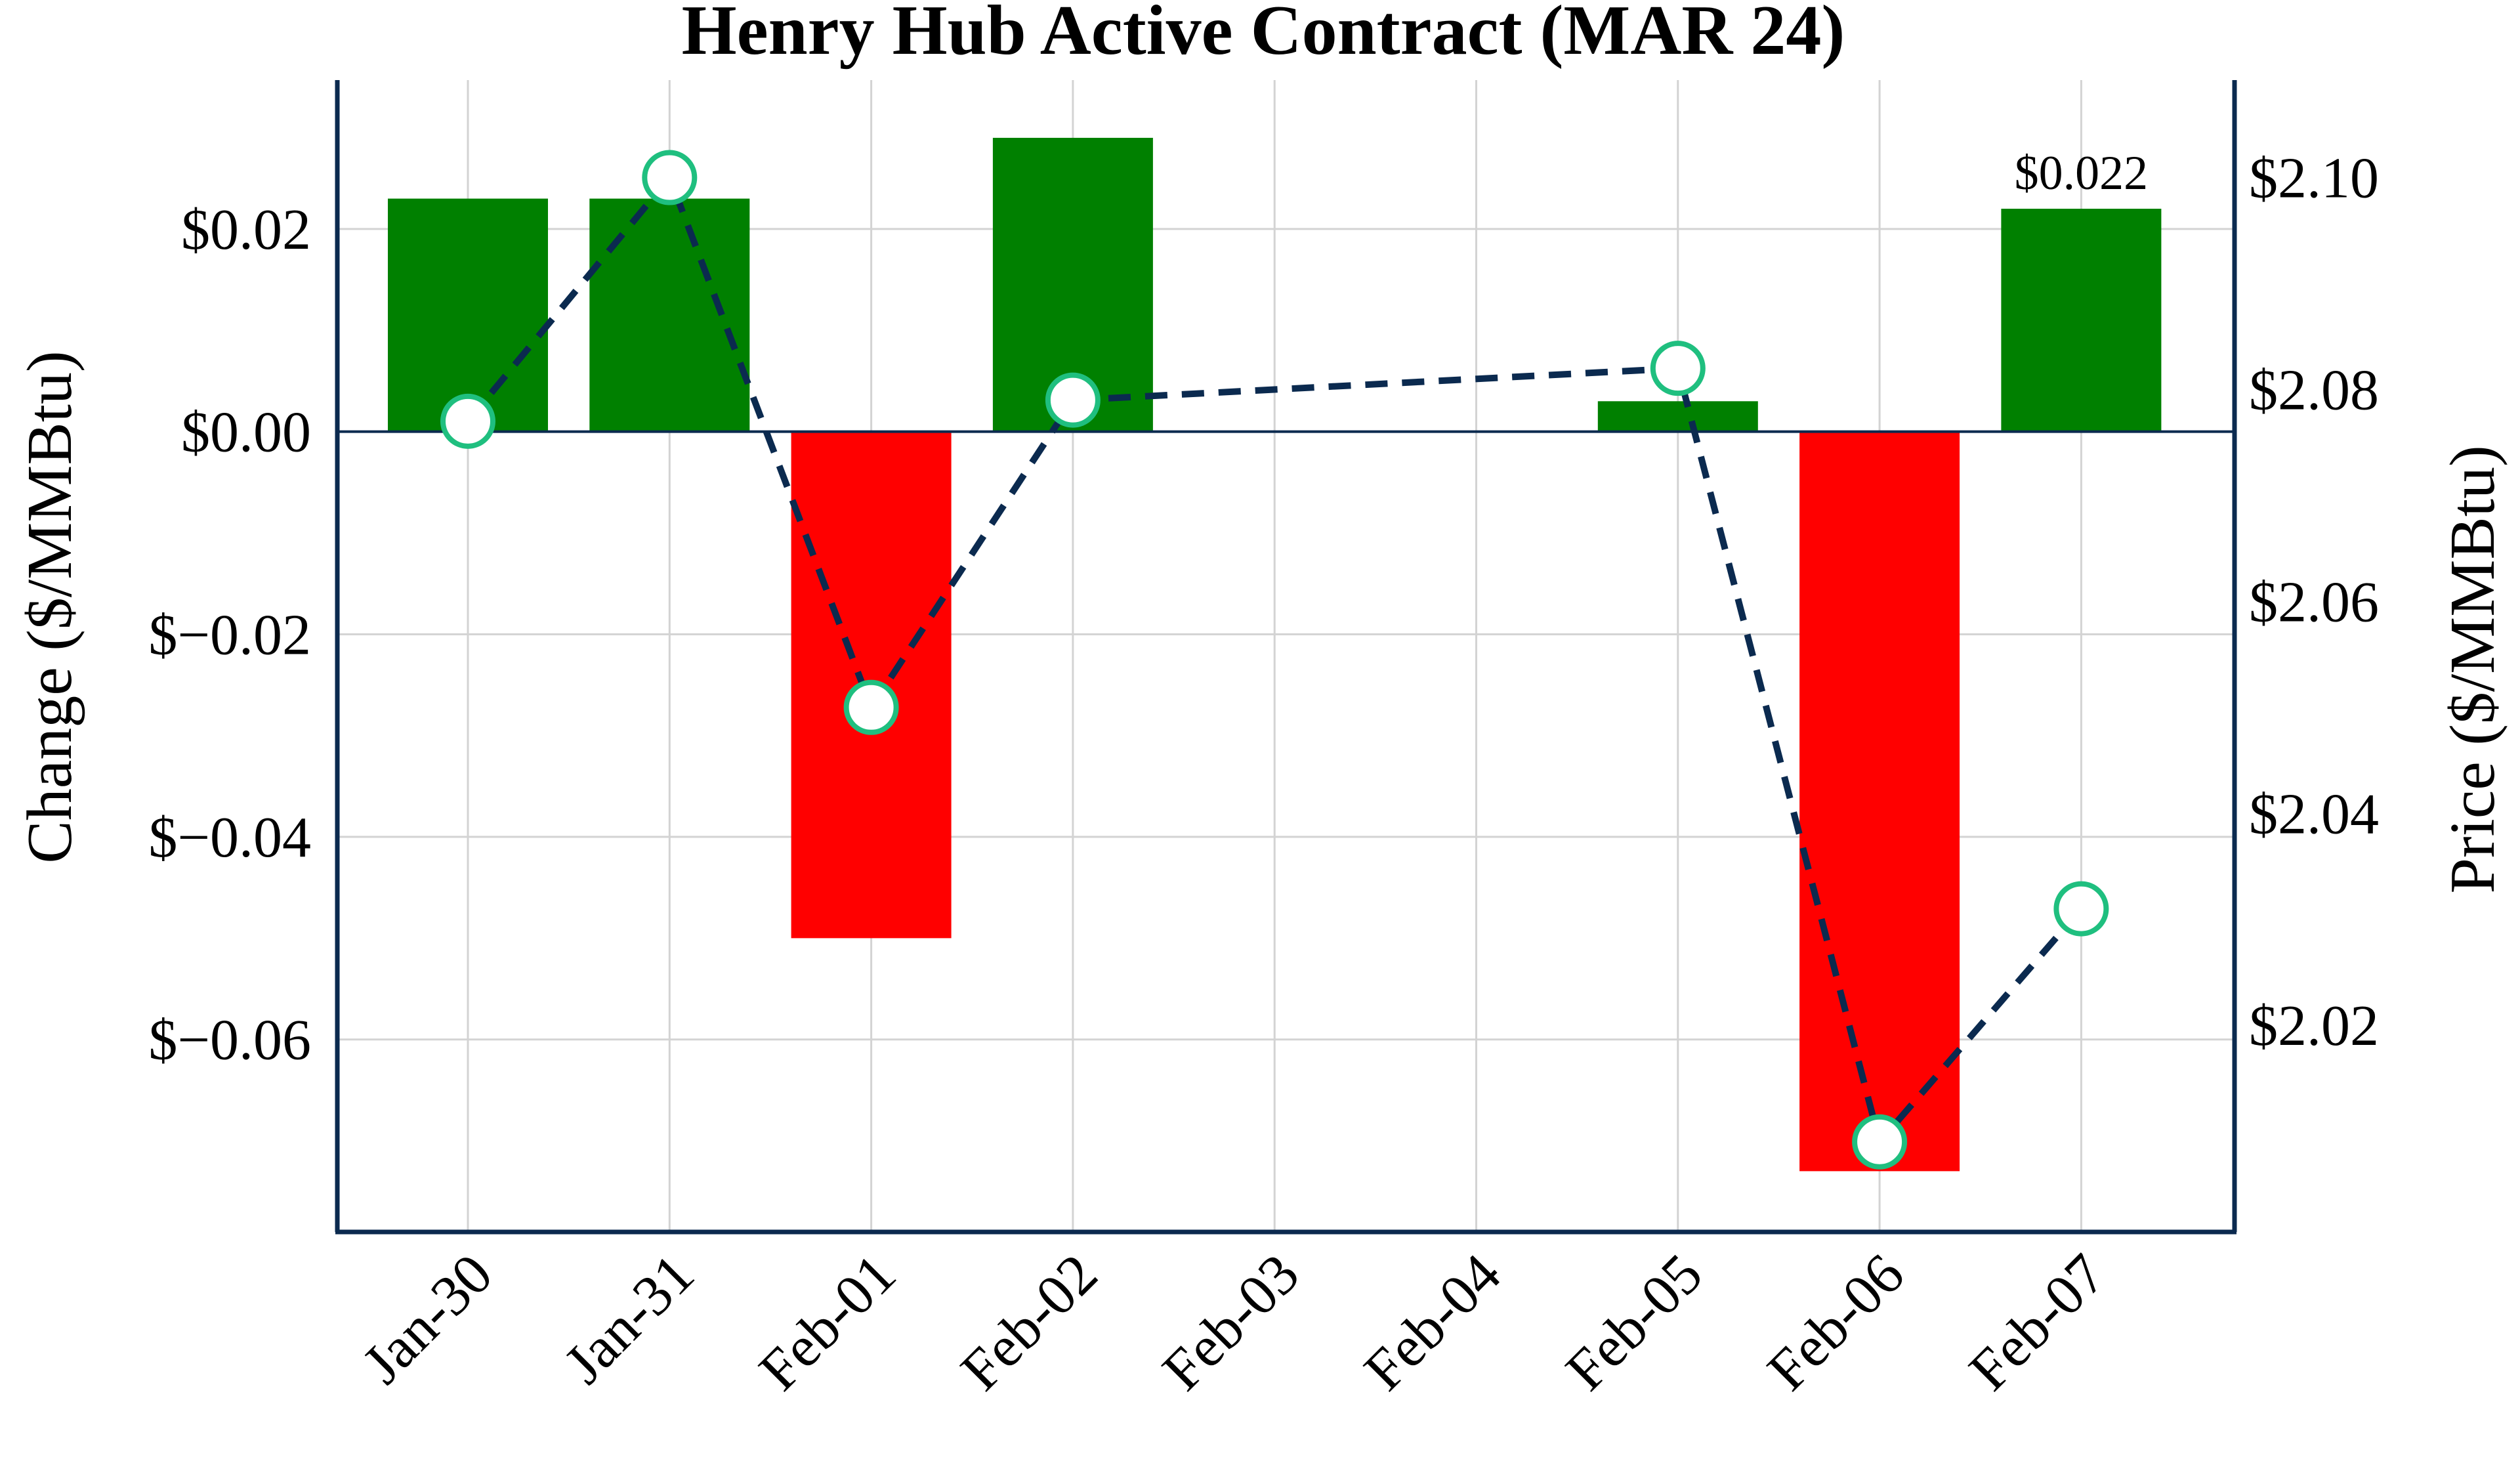 This screenshot has height=1484, width=2520. Describe the element at coordinates (2314, 179) in the screenshot. I see `right-tick-label: $2.10` at that location.